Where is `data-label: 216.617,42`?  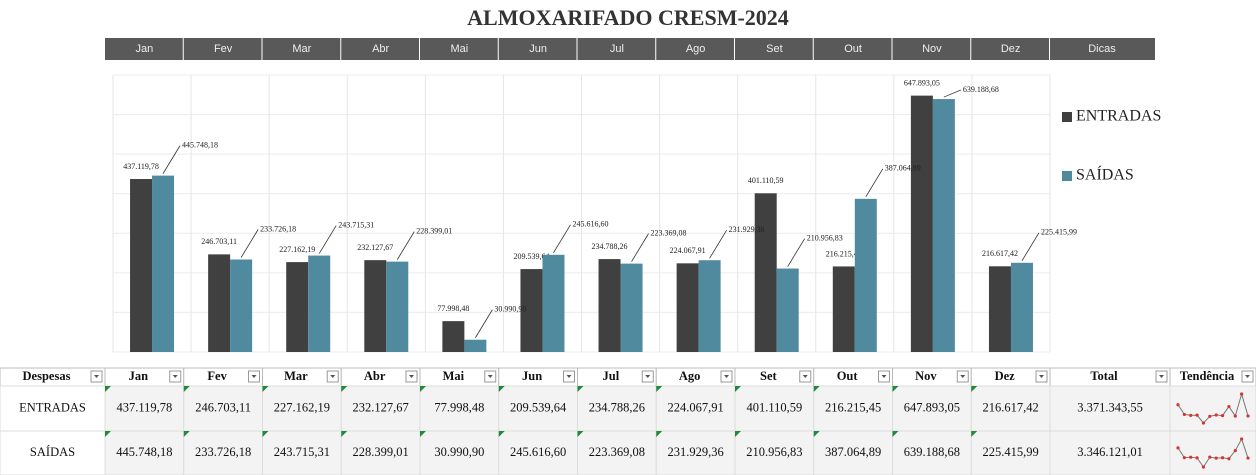 data-label: 216.617,42 is located at coordinates (1000, 253).